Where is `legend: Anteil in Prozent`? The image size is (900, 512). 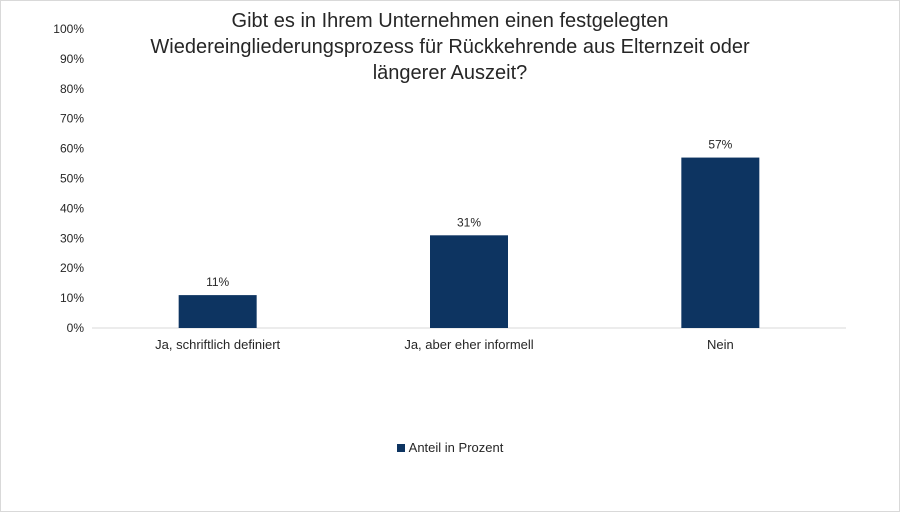
legend: Anteil in Prozent is located at coordinates (450, 447).